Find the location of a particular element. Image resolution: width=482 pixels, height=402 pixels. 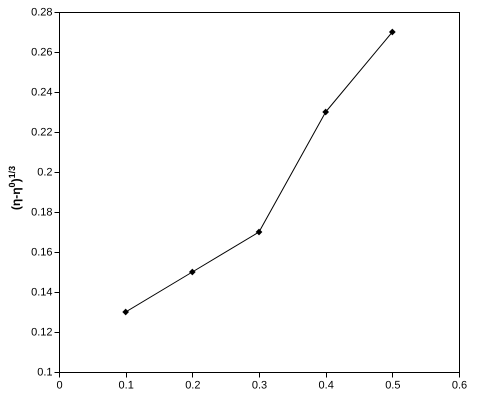

y-tick-label: 0.16 is located at coordinates (41, 252).